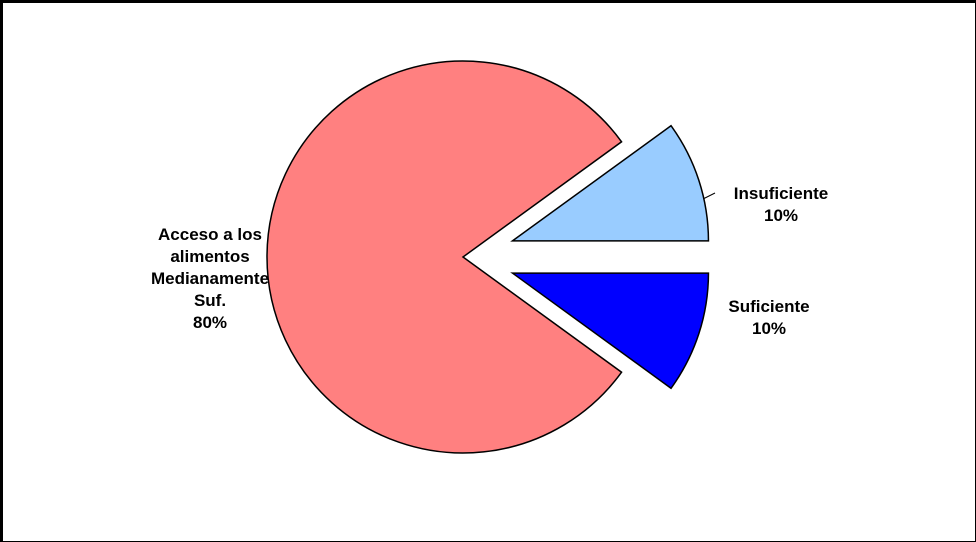 The image size is (976, 542). I want to click on slice-label: Insuficiente 10%, so click(781, 205).